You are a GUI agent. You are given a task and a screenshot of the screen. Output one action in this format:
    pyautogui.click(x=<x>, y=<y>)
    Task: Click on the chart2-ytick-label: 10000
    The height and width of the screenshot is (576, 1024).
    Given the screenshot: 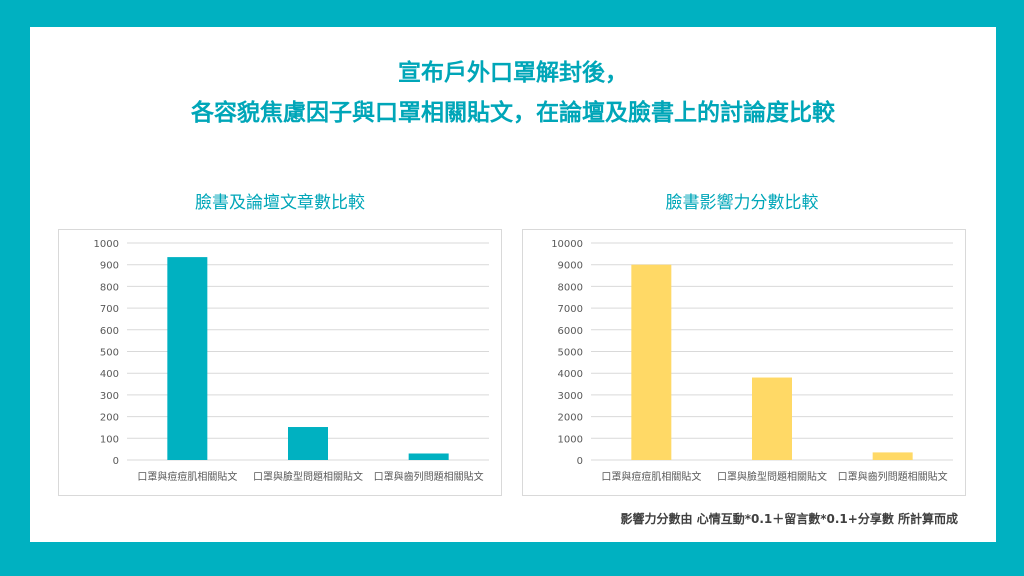 What is the action you would take?
    pyautogui.click(x=567, y=244)
    